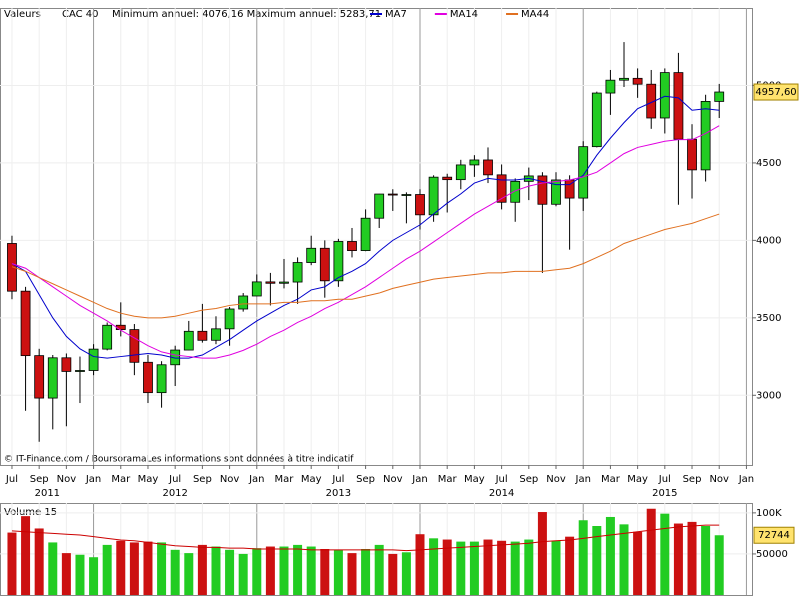  What do you see at coordinates (396, 14) in the screenshot?
I see `legend-label: MA7` at bounding box center [396, 14].